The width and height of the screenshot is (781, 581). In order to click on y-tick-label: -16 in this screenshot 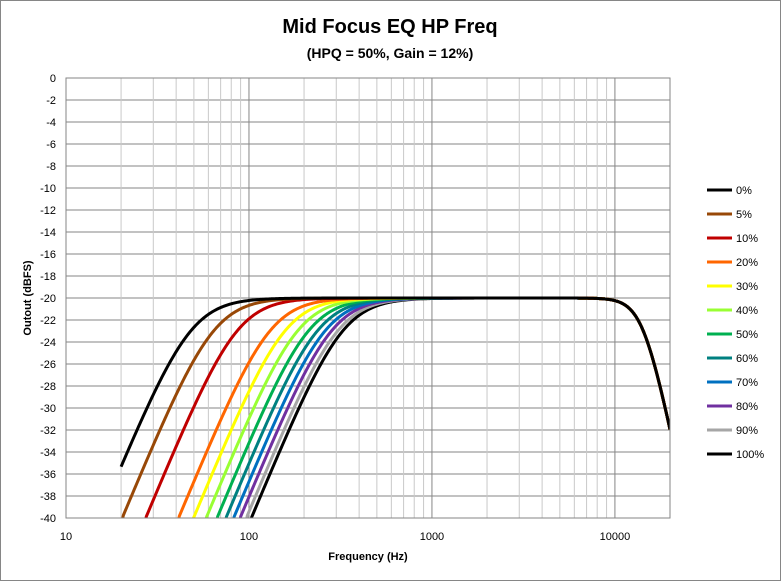, I will do `click(48, 255)`.